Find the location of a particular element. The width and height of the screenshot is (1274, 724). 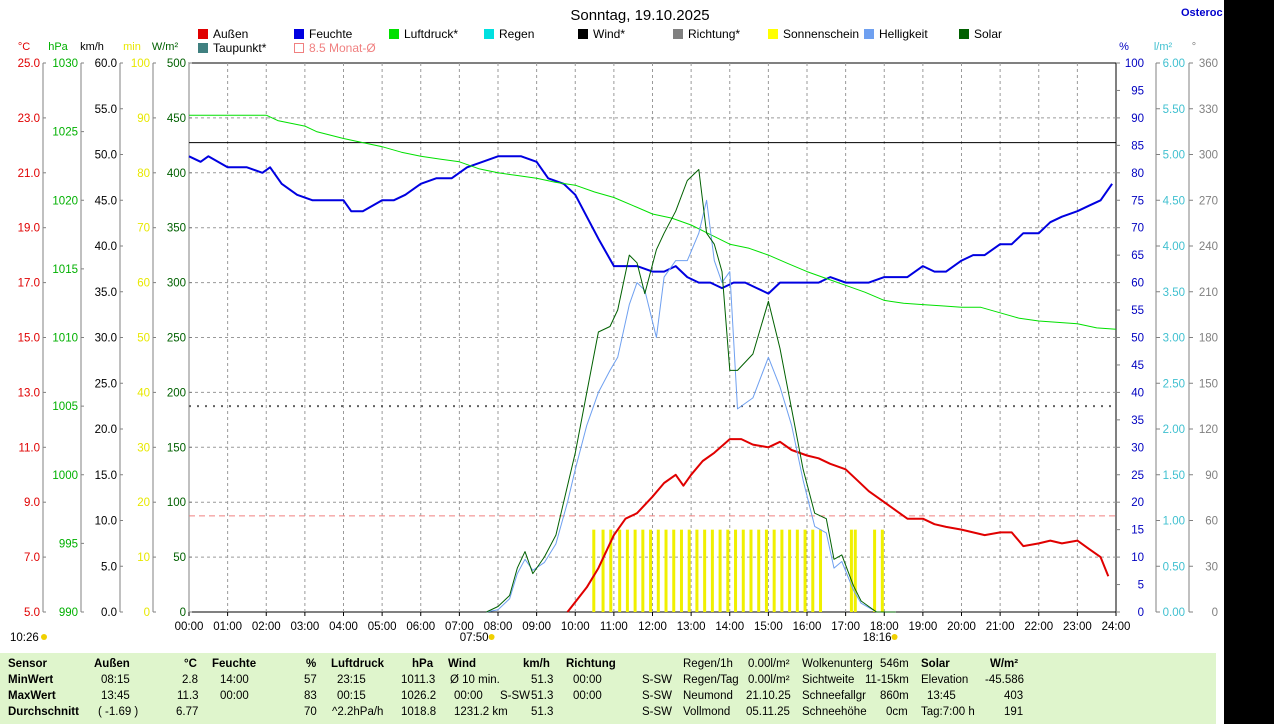

axis-unit-wind: km/h is located at coordinates (92, 47).